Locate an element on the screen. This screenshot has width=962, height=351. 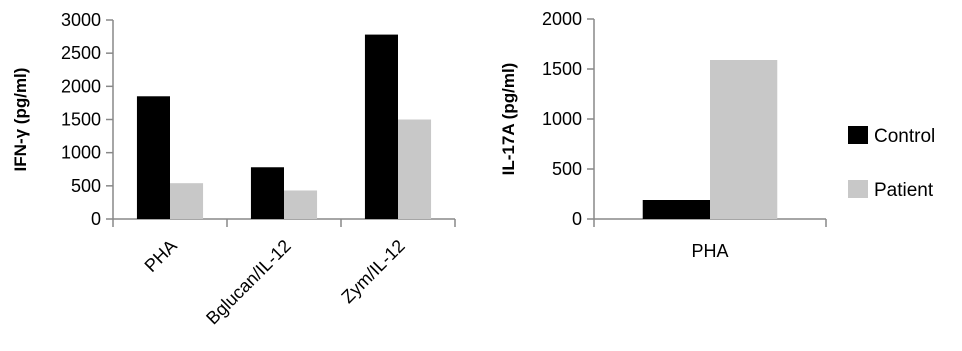
x-category-label: Bglucan/IL-12 is located at coordinates (248, 282).